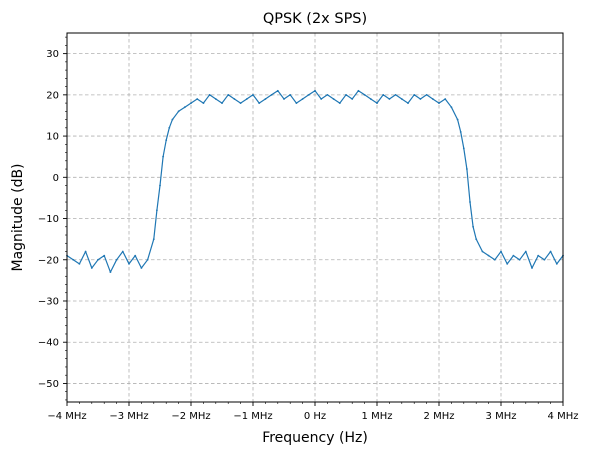 The height and width of the screenshot is (455, 590). Describe the element at coordinates (439, 416) in the screenshot. I see `x-tick-label: 2 MHz` at that location.